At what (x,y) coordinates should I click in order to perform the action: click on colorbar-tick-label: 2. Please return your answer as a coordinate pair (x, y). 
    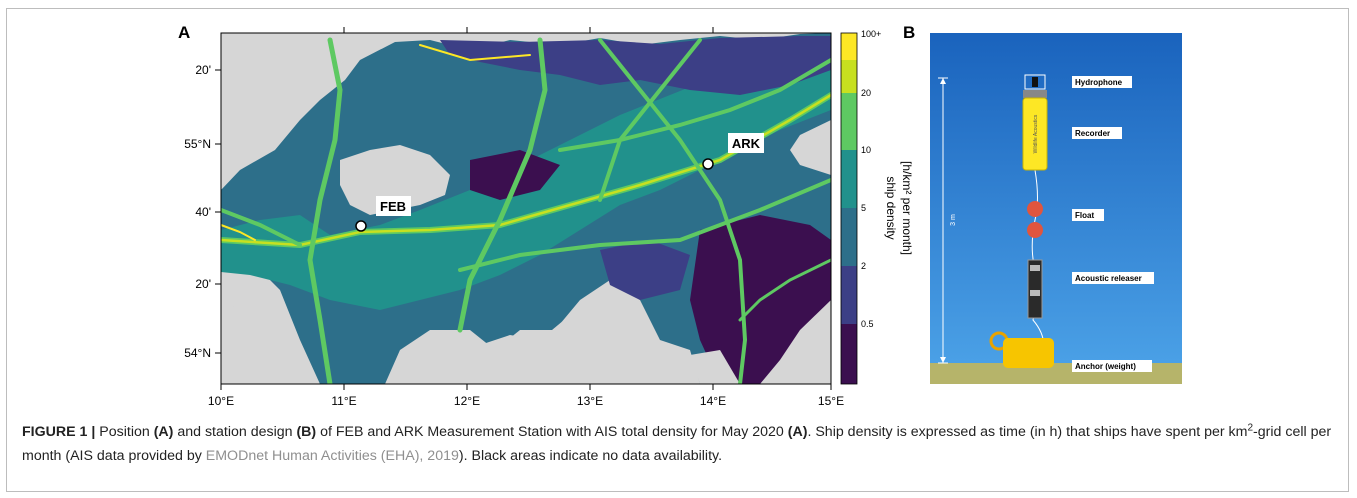
    Looking at the image, I should click on (863, 266).